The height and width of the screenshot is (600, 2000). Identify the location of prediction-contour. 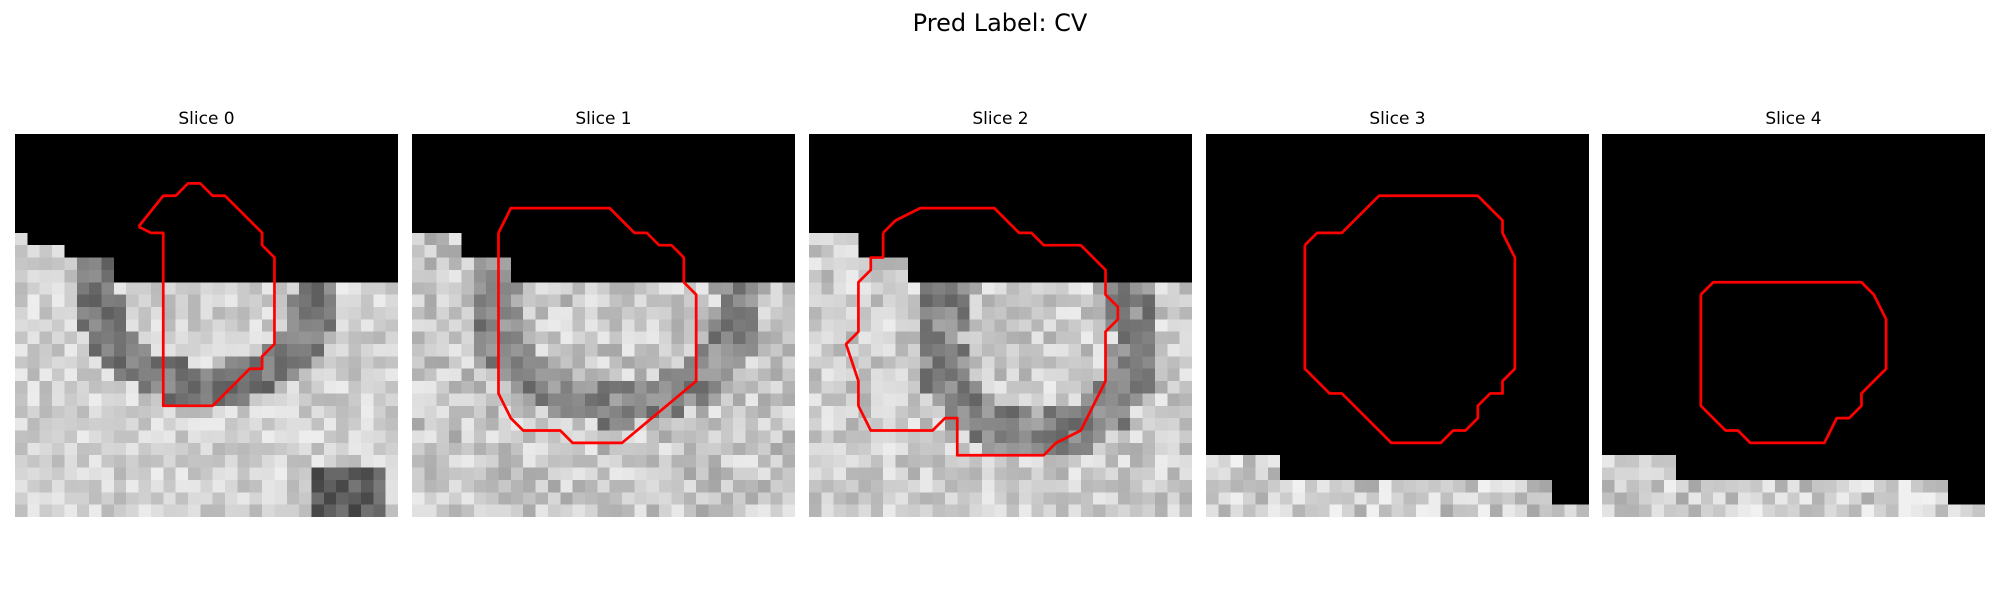
(206, 295).